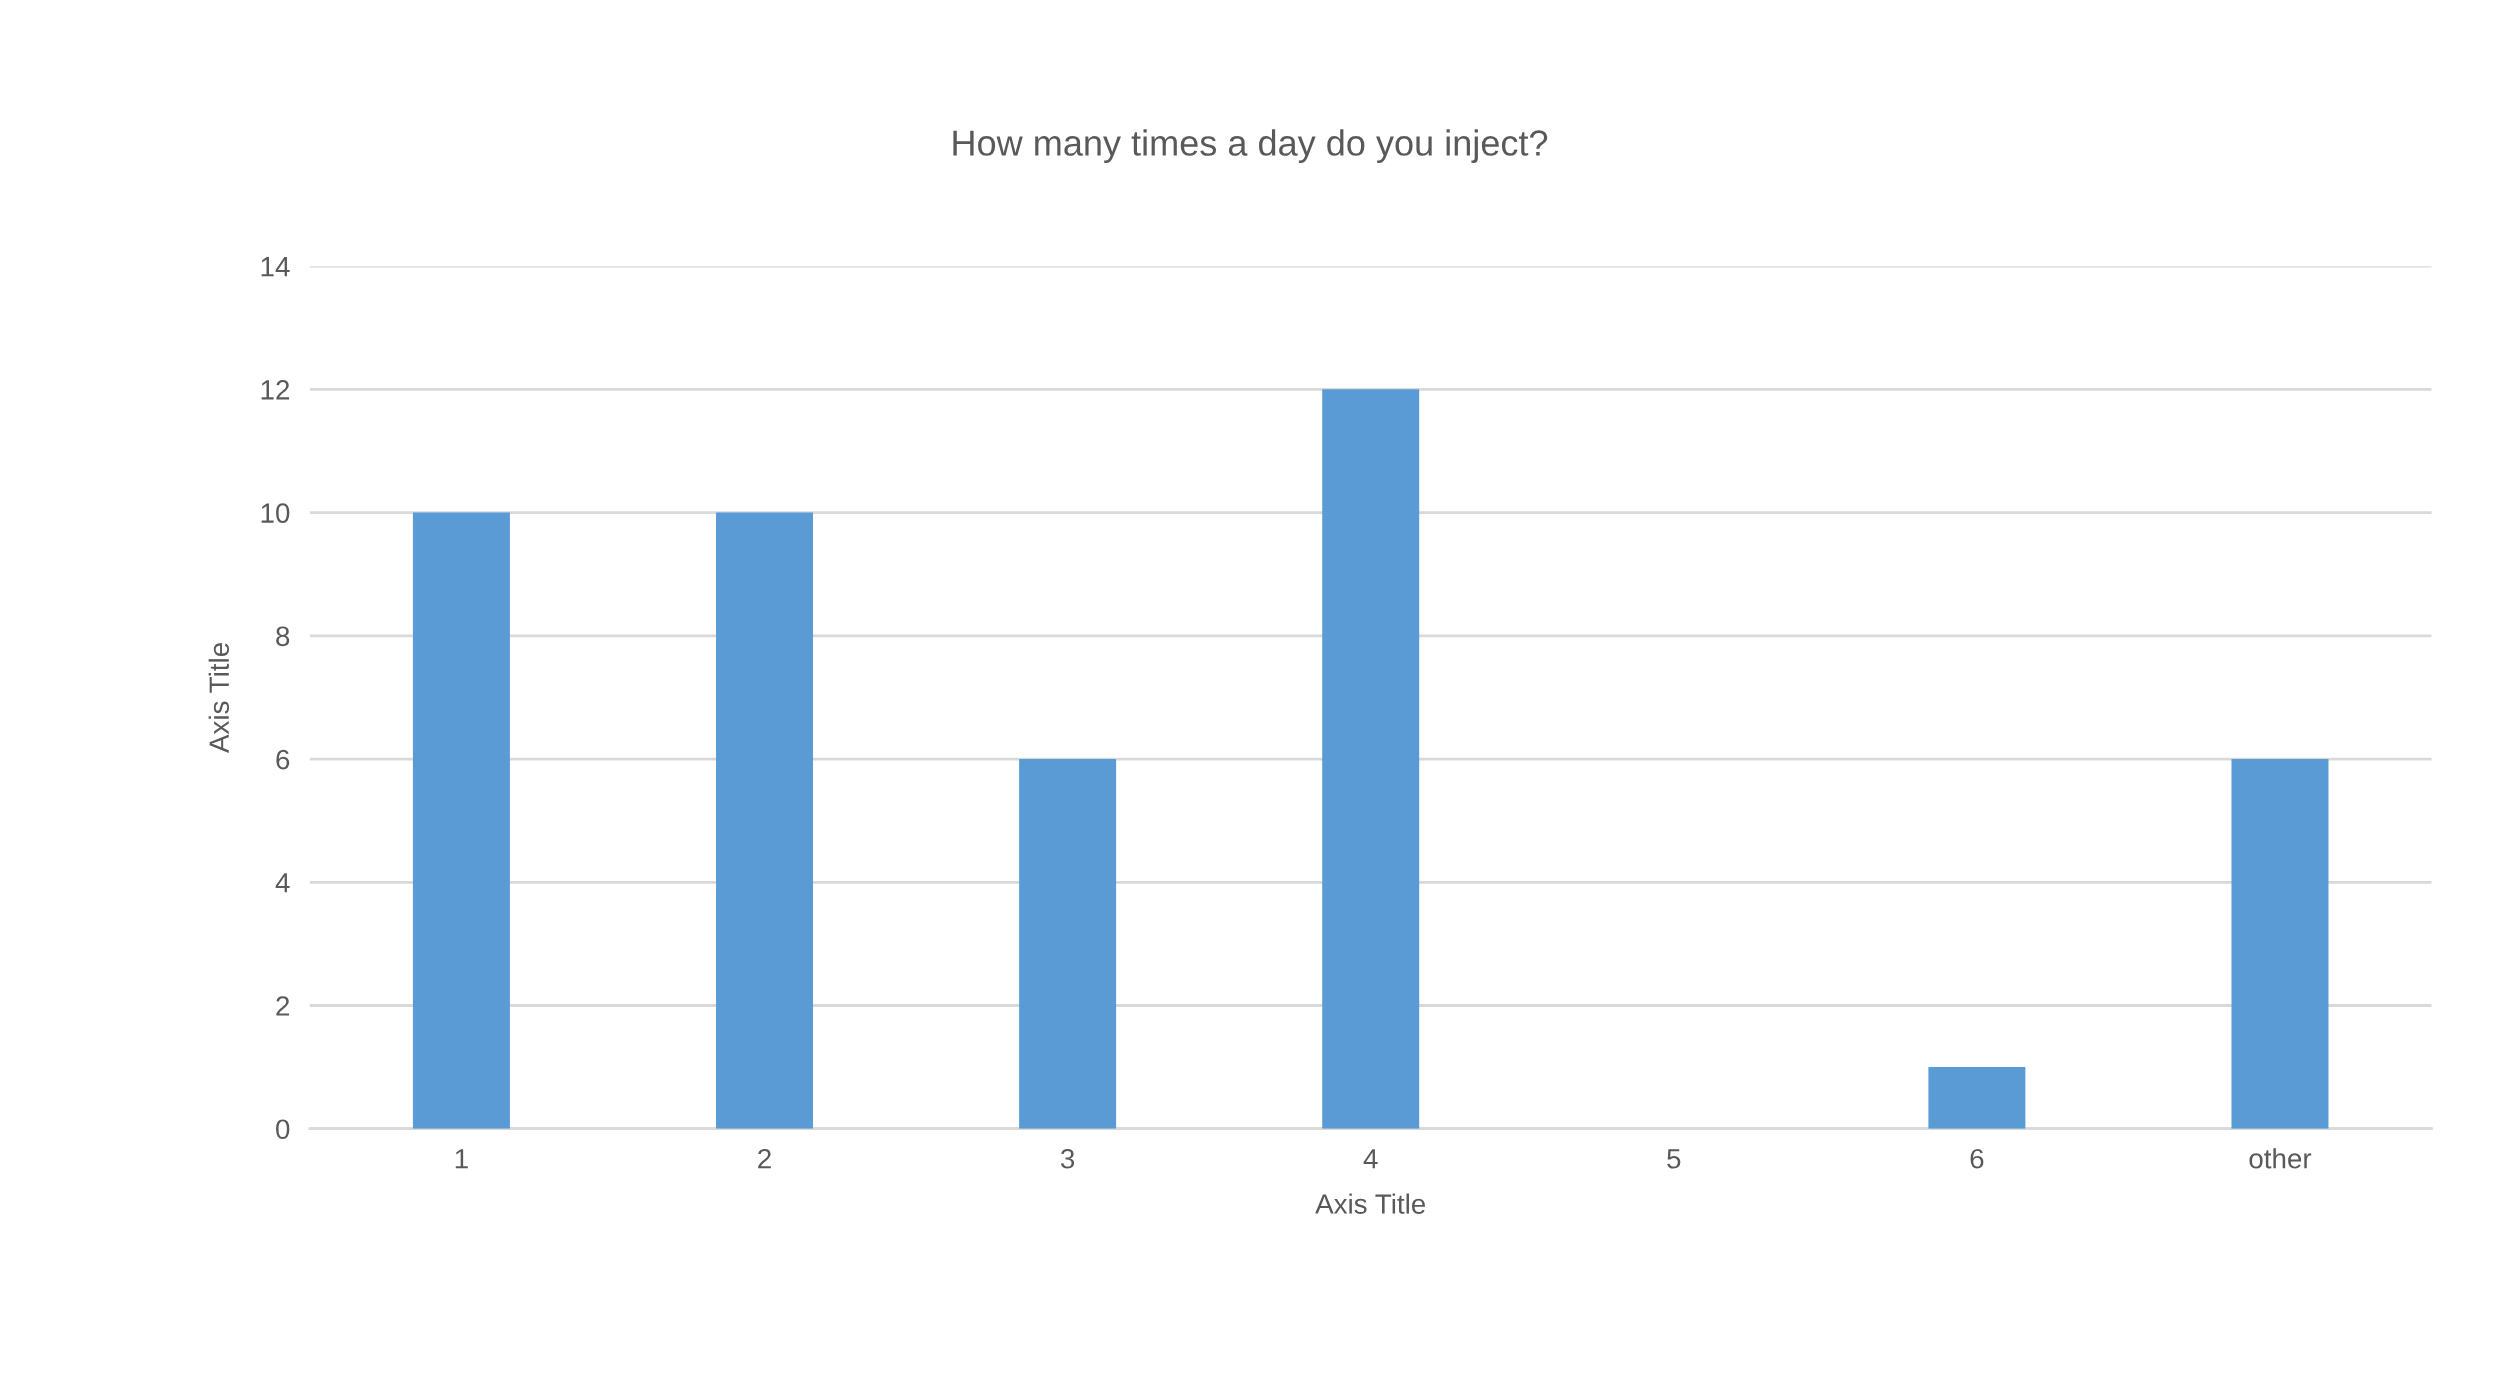  Describe the element at coordinates (1067, 1158) in the screenshot. I see `x-tick-label: 3` at that location.